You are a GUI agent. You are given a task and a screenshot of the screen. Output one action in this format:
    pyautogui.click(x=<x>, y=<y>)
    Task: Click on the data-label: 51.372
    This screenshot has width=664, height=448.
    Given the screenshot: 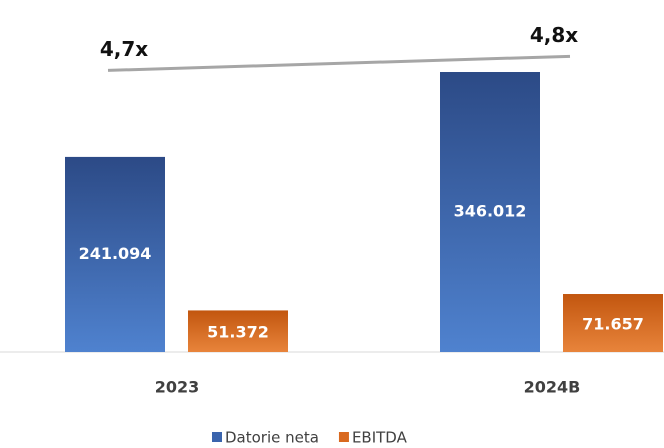 What is the action you would take?
    pyautogui.click(x=238, y=332)
    